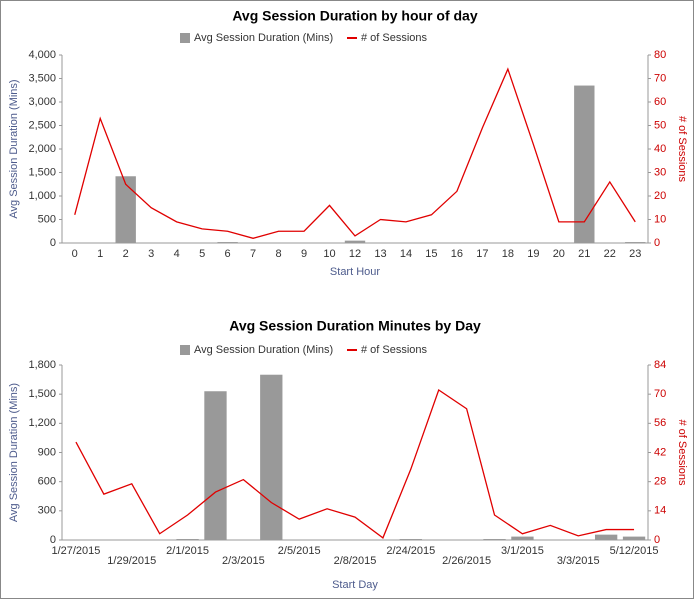 This screenshot has height=605, width=700. I want to click on y2-tick-label: 30, so click(660, 172).